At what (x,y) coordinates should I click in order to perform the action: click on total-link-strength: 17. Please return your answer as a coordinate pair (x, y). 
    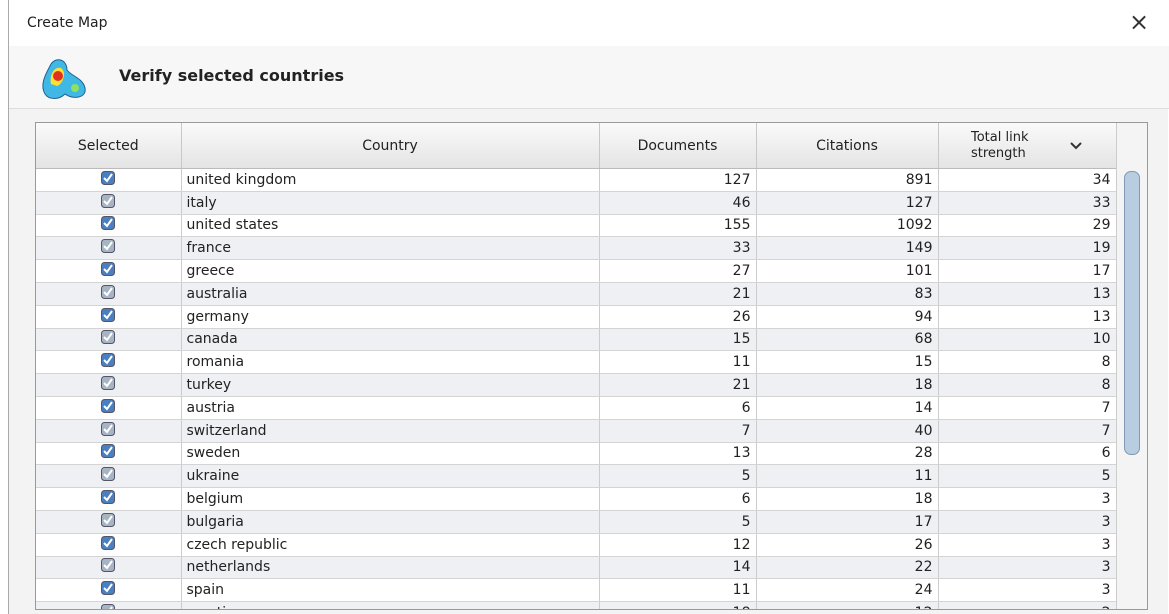
    Looking at the image, I should click on (1027, 271).